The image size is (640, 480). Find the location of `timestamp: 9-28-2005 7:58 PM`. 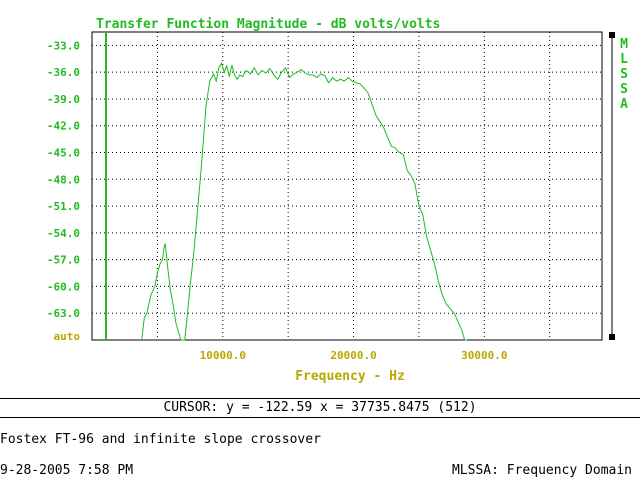

timestamp: 9-28-2005 7:58 PM is located at coordinates (67, 470).